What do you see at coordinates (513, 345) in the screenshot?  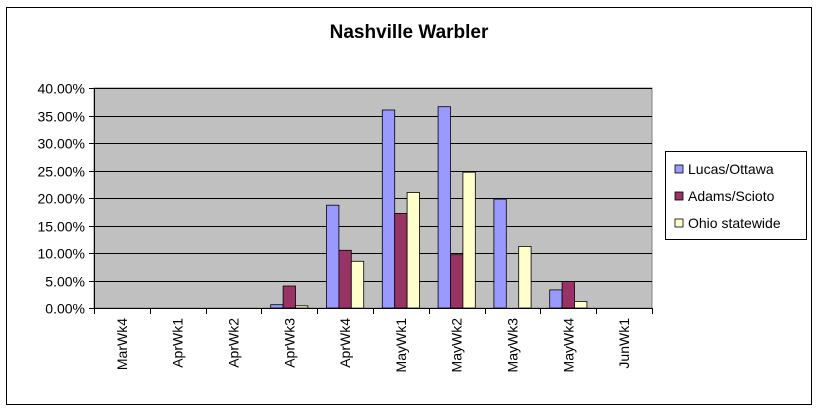 I see `x-tick-label: MayWk3` at bounding box center [513, 345].